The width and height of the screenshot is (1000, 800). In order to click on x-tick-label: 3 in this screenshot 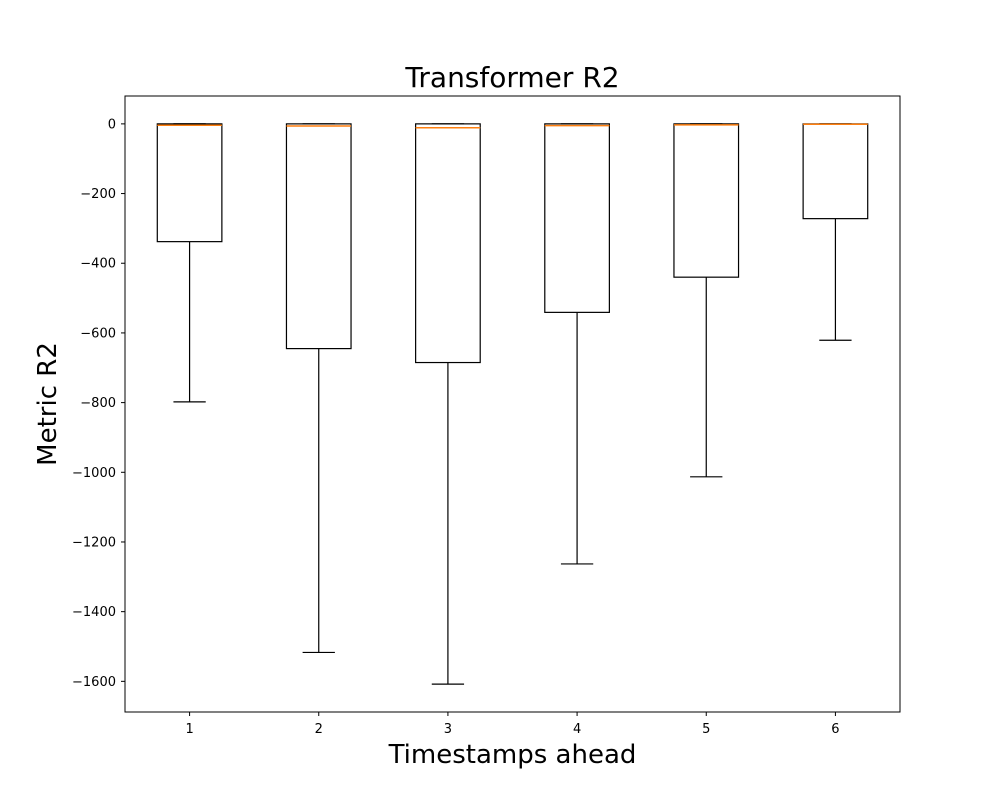, I will do `click(448, 729)`.